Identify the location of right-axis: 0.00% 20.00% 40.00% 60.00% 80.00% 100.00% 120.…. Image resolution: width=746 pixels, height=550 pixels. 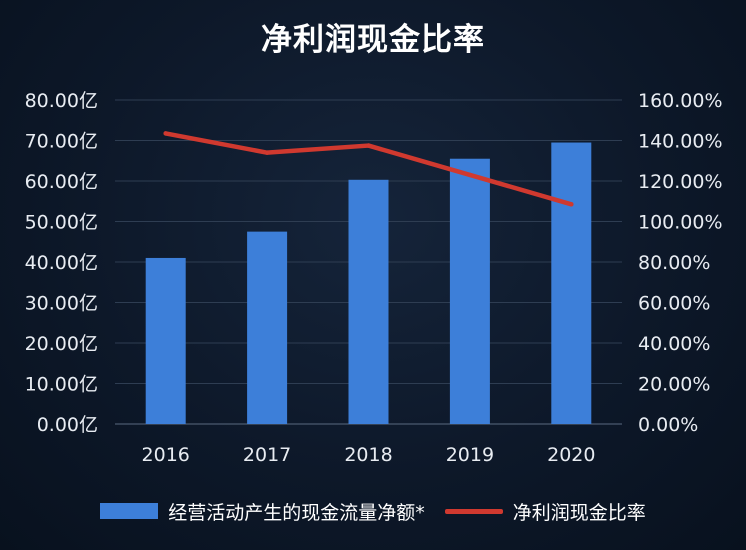
(680, 263).